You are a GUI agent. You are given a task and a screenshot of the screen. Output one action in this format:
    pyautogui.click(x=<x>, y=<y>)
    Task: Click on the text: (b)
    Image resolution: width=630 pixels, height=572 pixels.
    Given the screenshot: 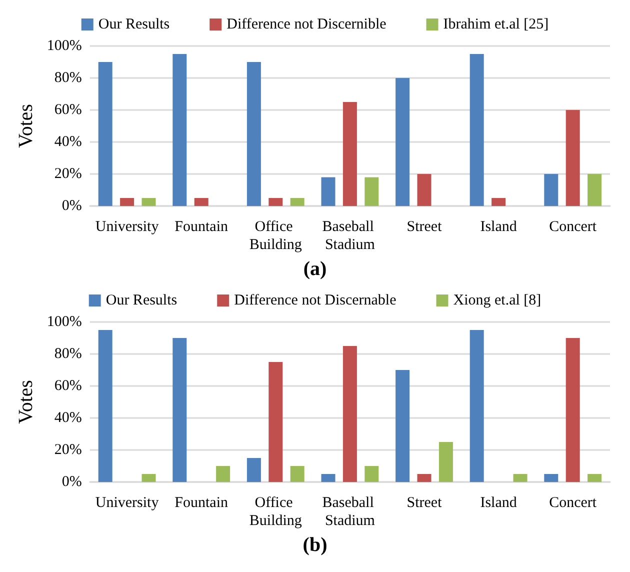 What is the action you would take?
    pyautogui.click(x=315, y=545)
    